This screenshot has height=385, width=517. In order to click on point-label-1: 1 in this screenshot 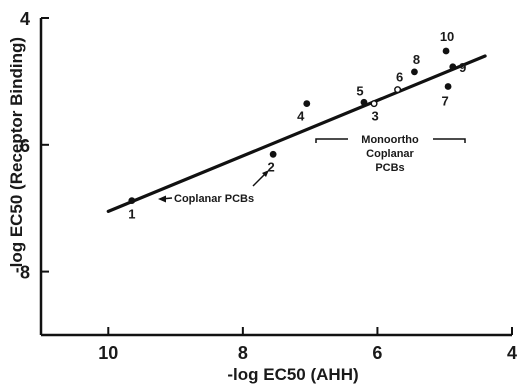, I will do `click(131, 214)`.